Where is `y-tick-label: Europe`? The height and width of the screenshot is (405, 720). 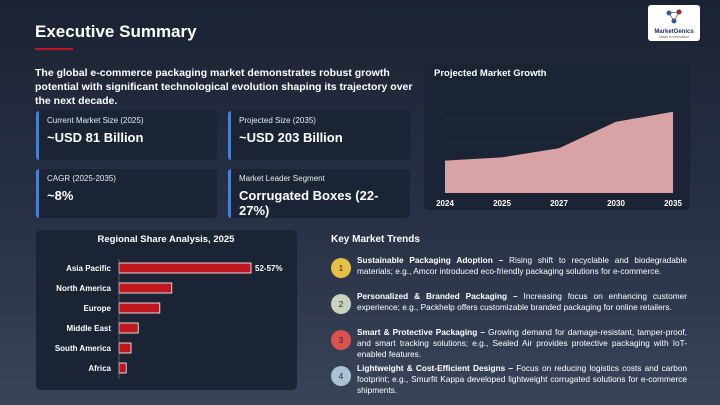 y-tick-label: Europe is located at coordinates (97, 308).